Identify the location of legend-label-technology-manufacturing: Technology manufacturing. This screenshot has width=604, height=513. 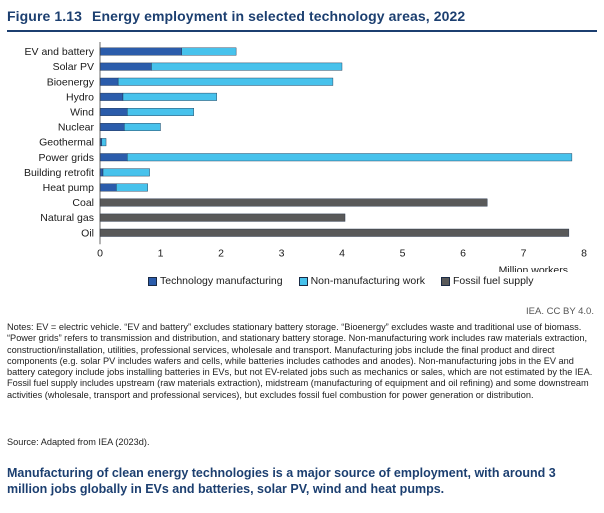
(221, 281).